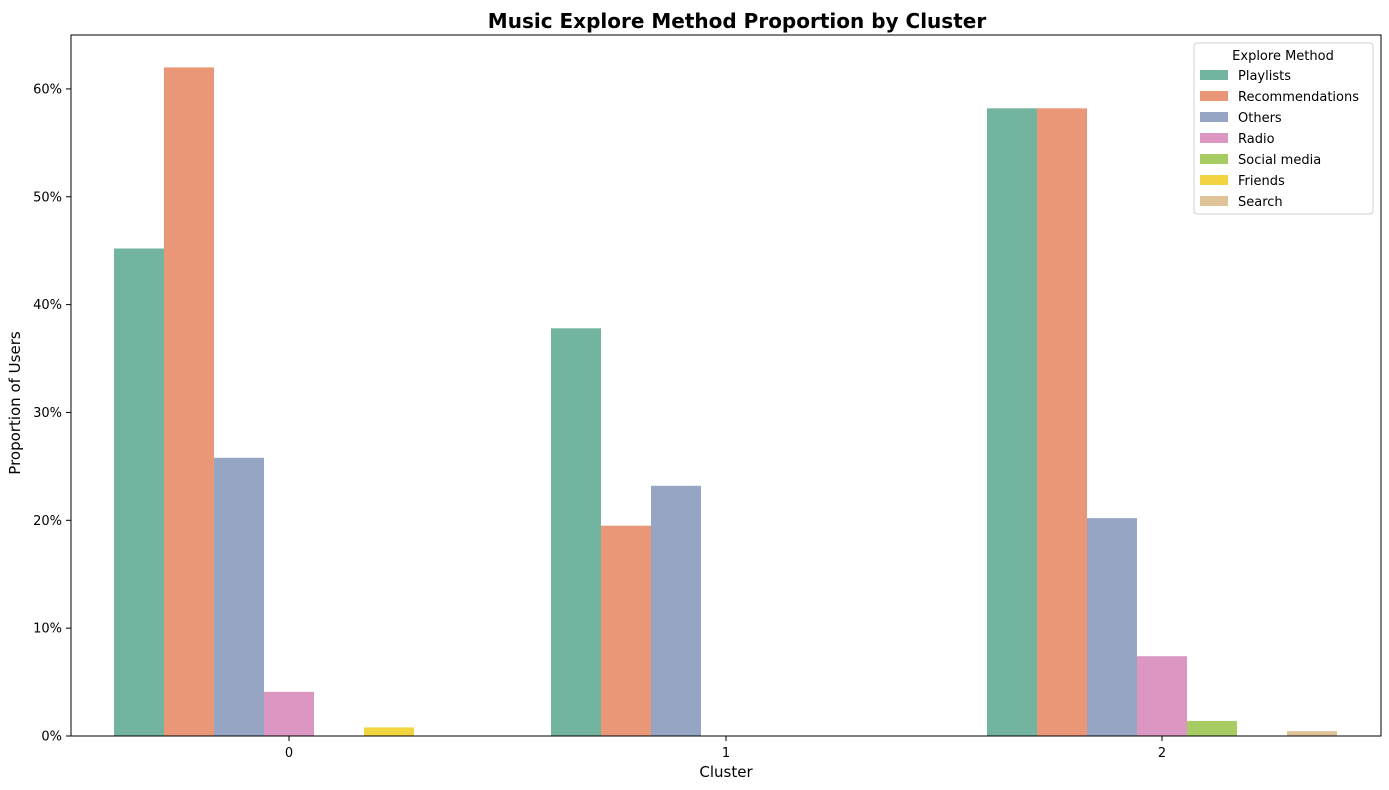  What do you see at coordinates (289, 753) in the screenshot?
I see `x-tick-label: 0` at bounding box center [289, 753].